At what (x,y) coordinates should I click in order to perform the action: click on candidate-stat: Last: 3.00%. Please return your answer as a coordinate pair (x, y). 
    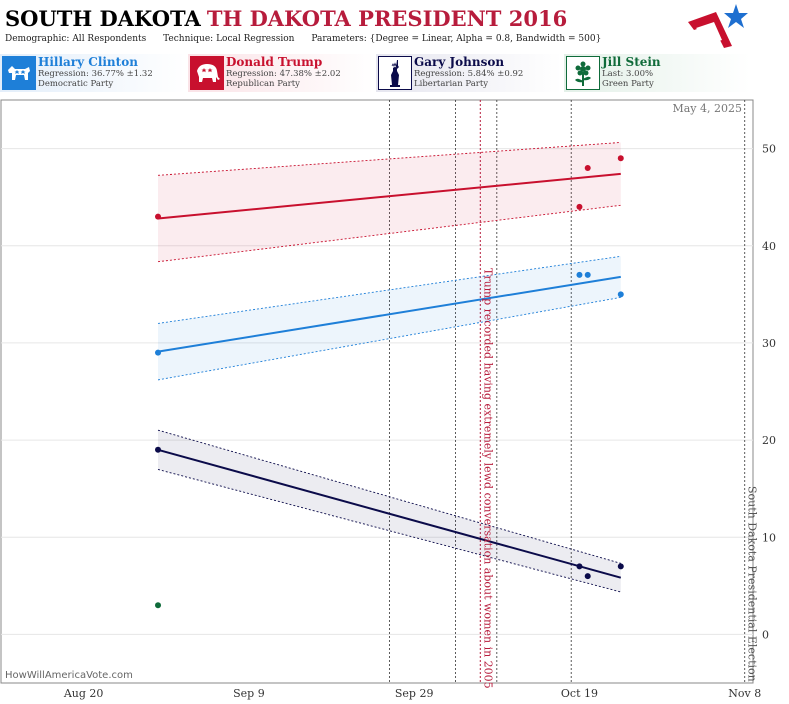
    Looking at the image, I should click on (628, 74).